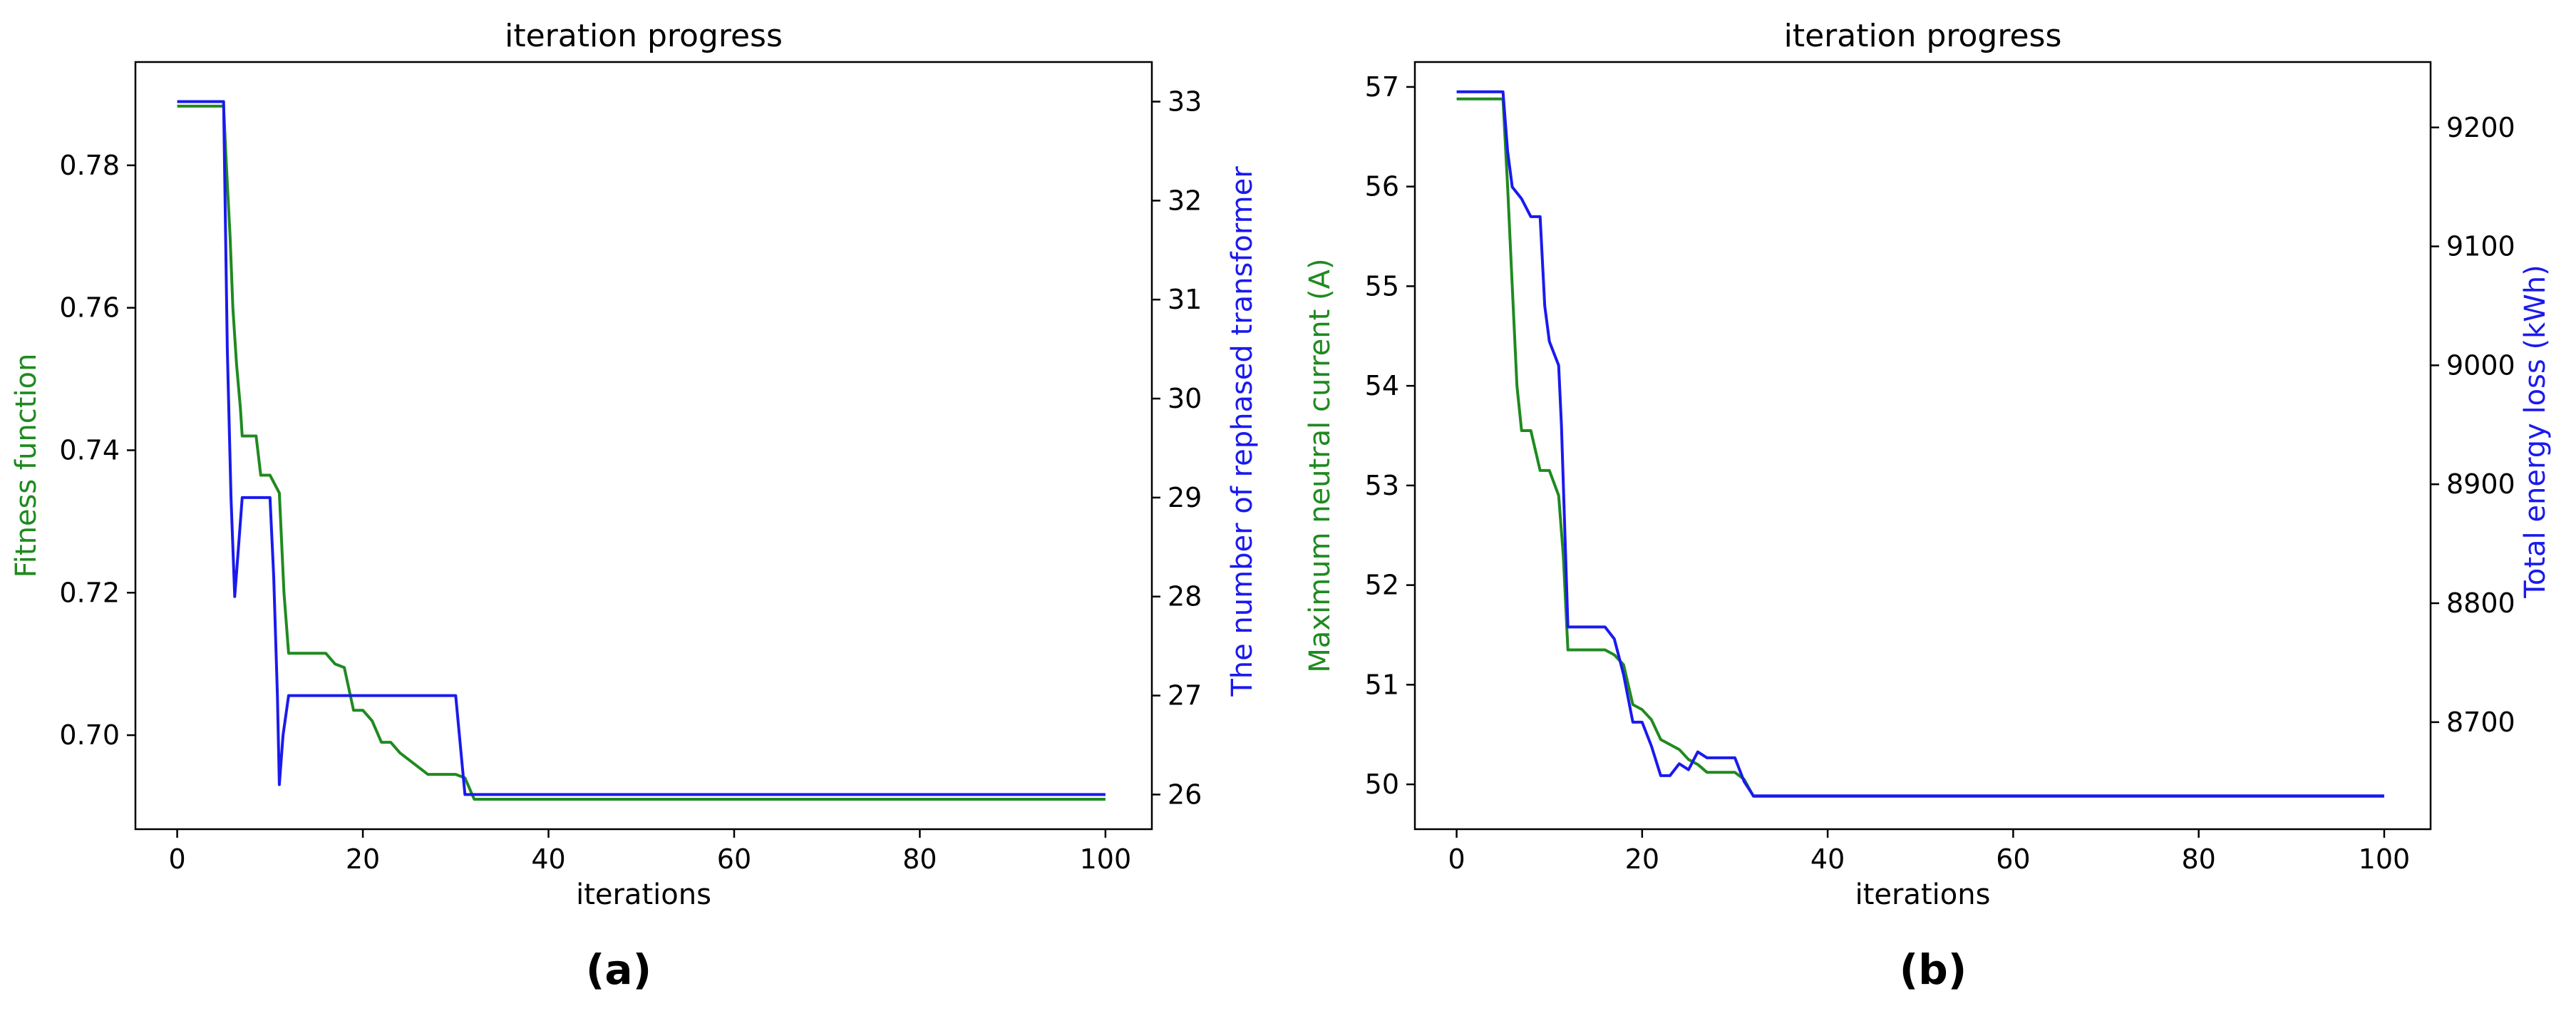 This screenshot has width=2576, height=1011. What do you see at coordinates (1382, 585) in the screenshot?
I see `y-left-tick-label: 52` at bounding box center [1382, 585].